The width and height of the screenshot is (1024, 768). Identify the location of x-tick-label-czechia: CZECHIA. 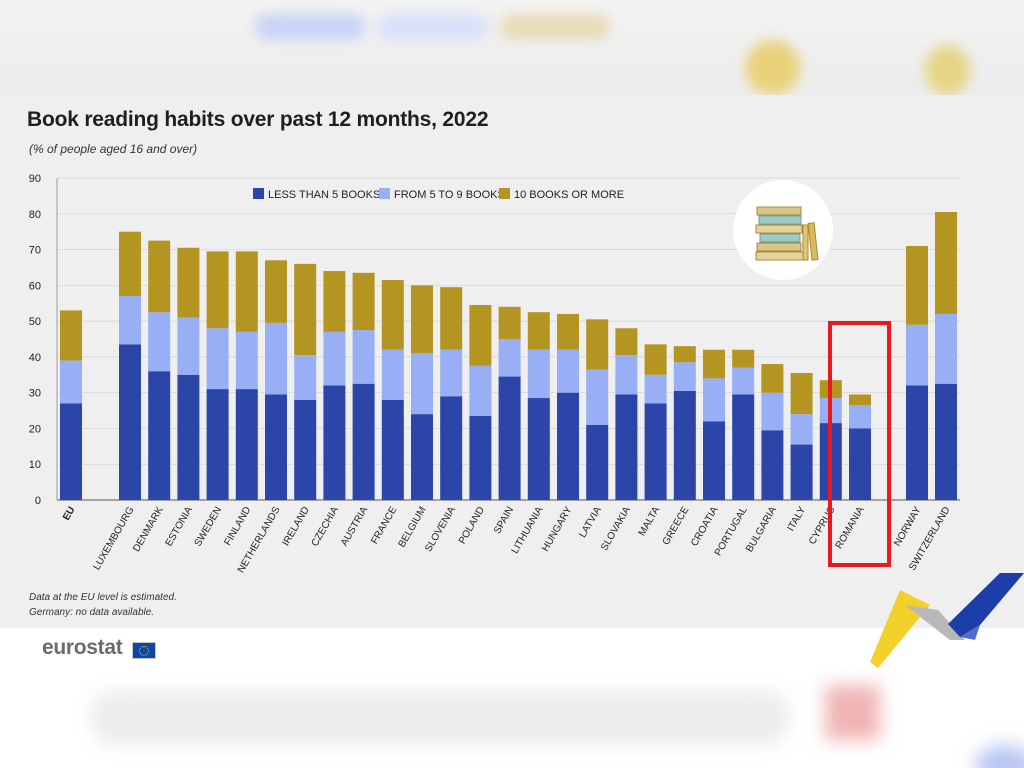
(326, 527).